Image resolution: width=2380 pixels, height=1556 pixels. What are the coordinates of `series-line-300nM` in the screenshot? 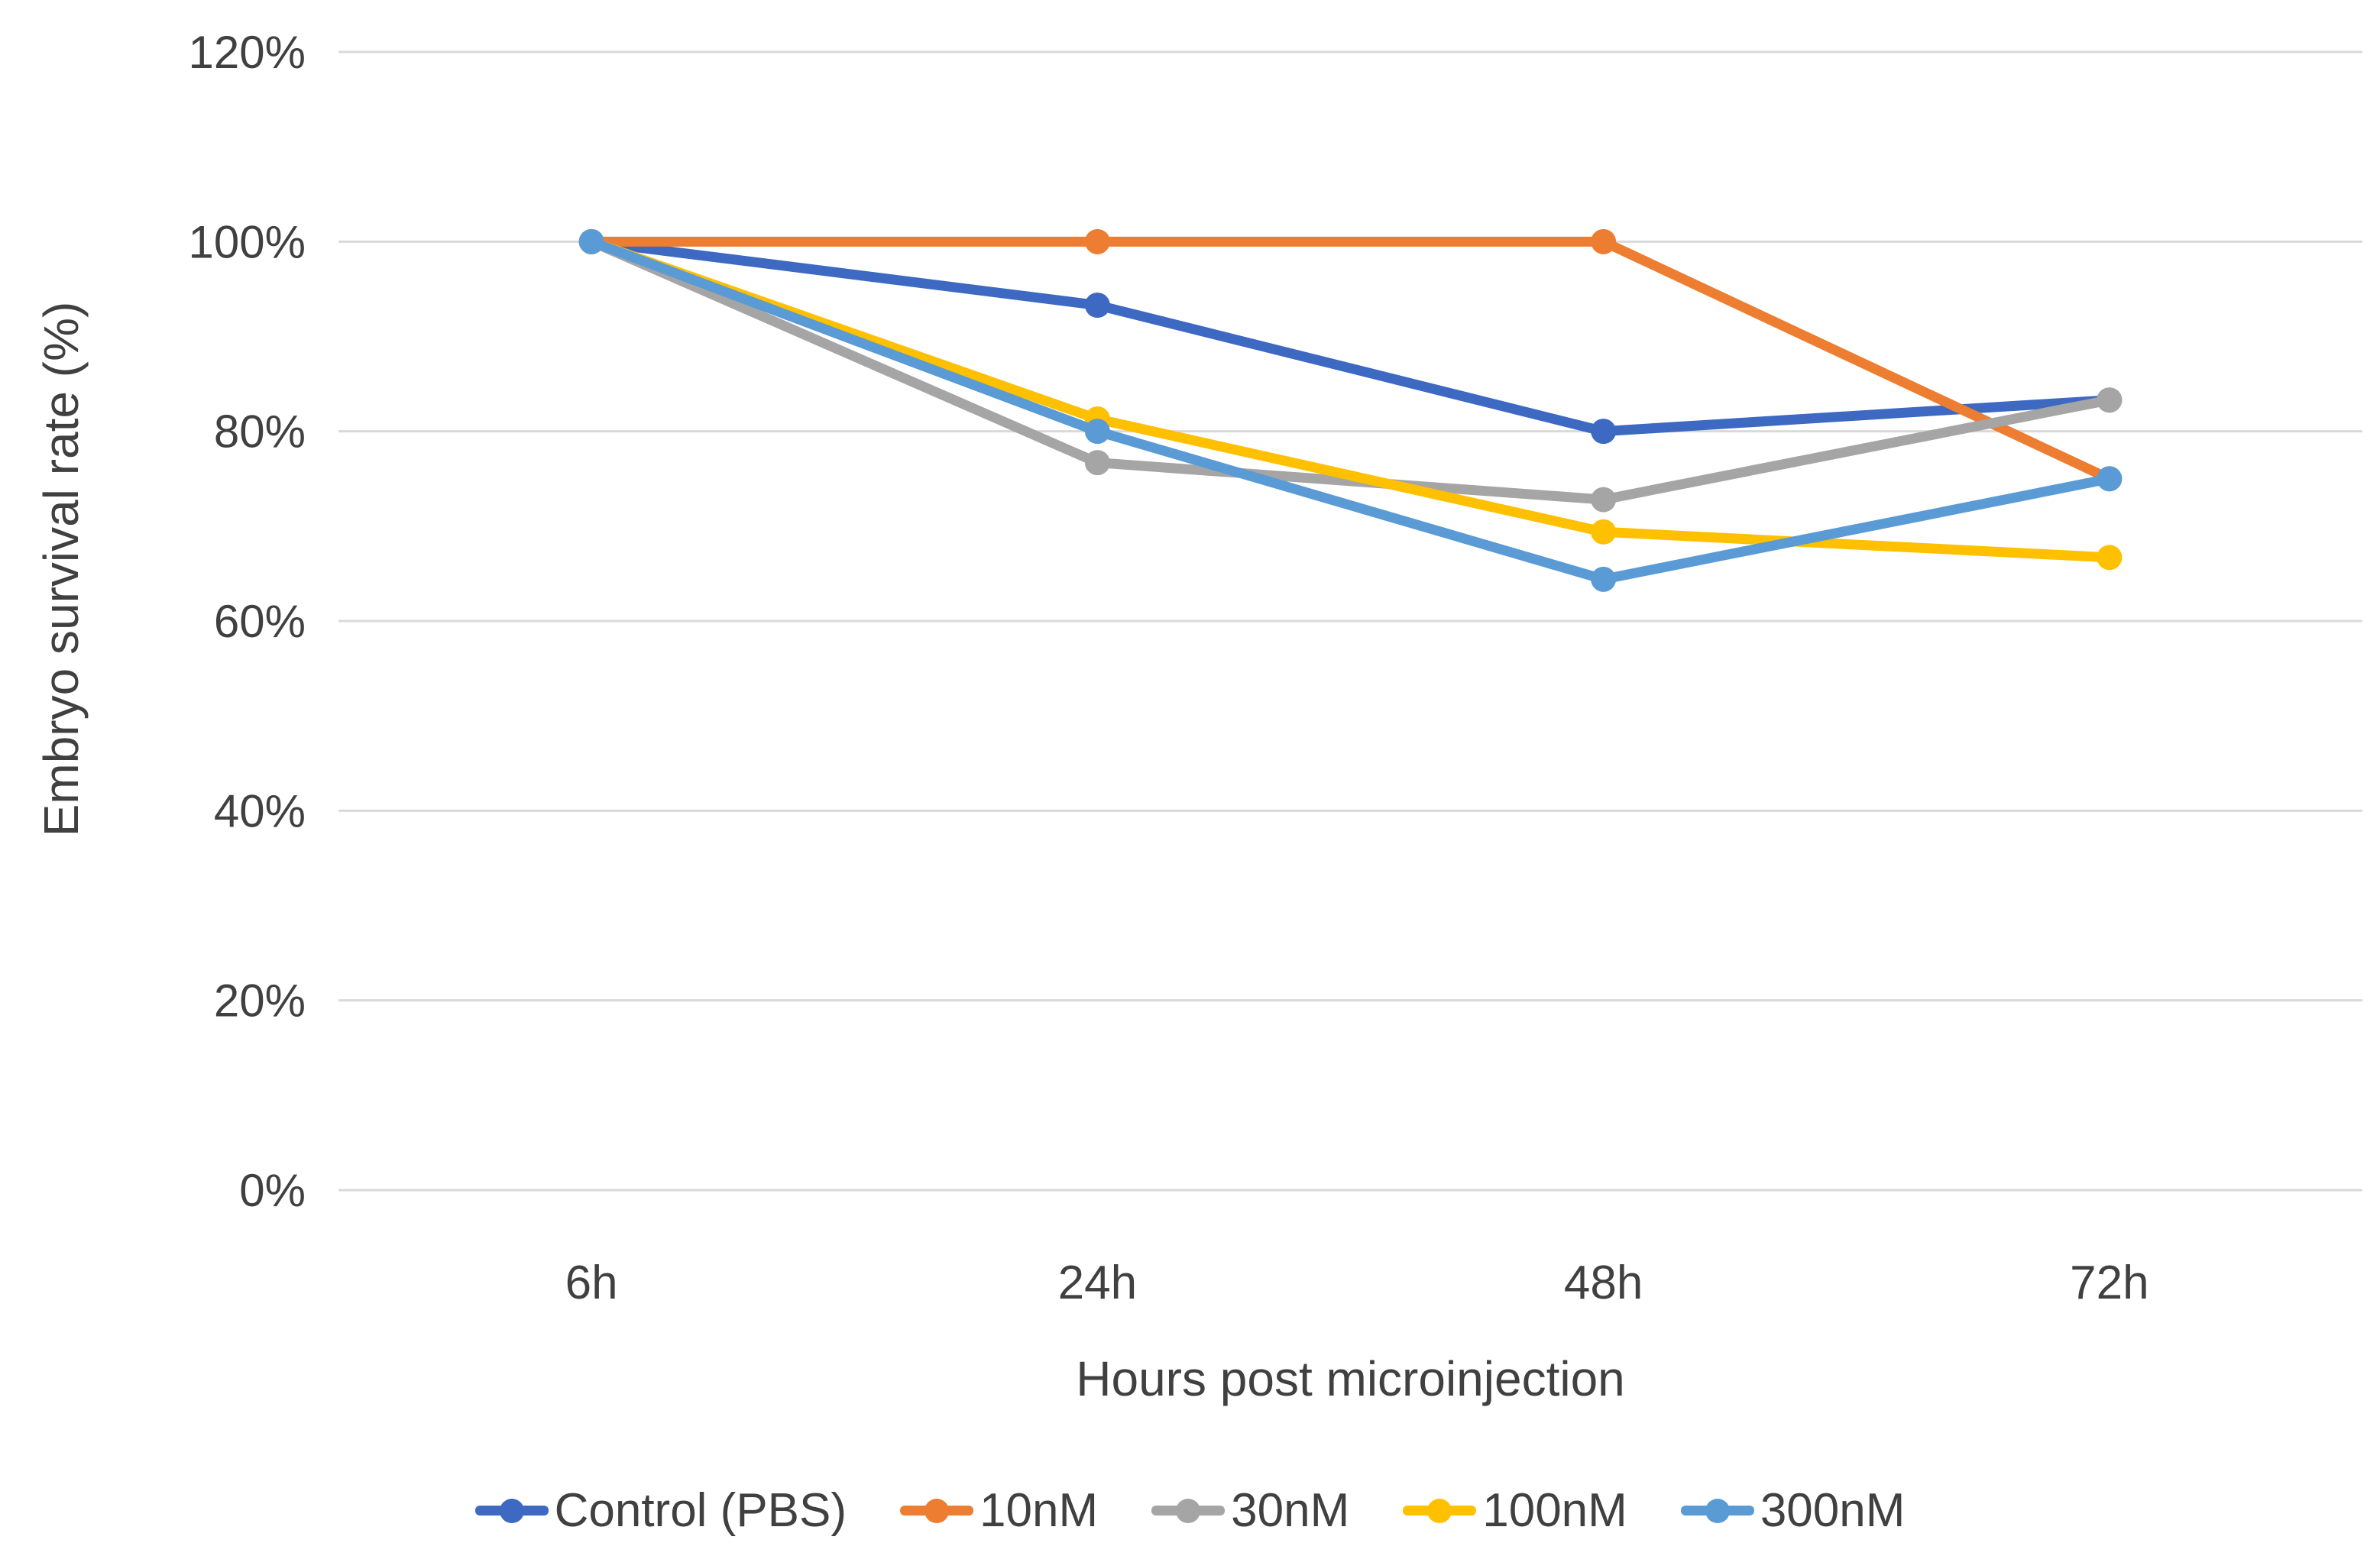 It's located at (1350, 410).